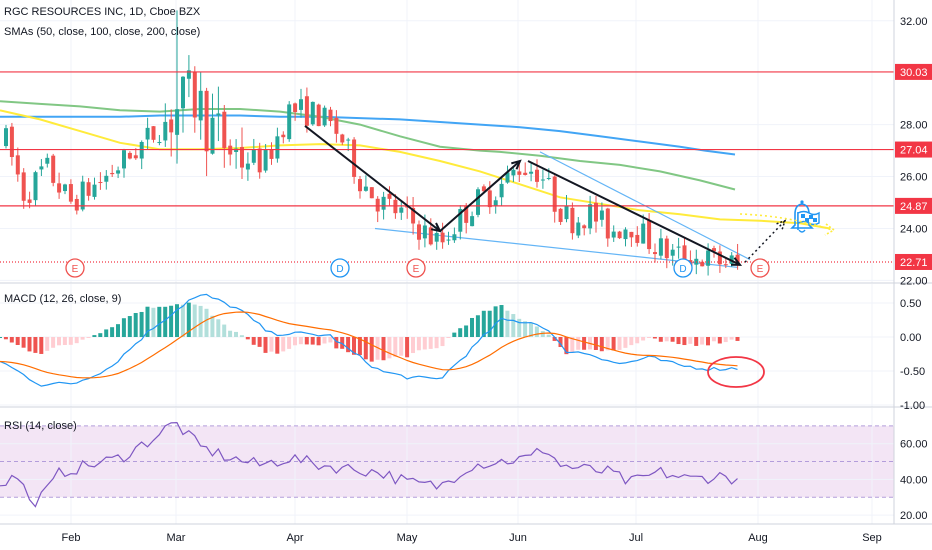 The width and height of the screenshot is (932, 550). What do you see at coordinates (545, 195) in the screenshot?
I see `drawn-arrows` at bounding box center [545, 195].